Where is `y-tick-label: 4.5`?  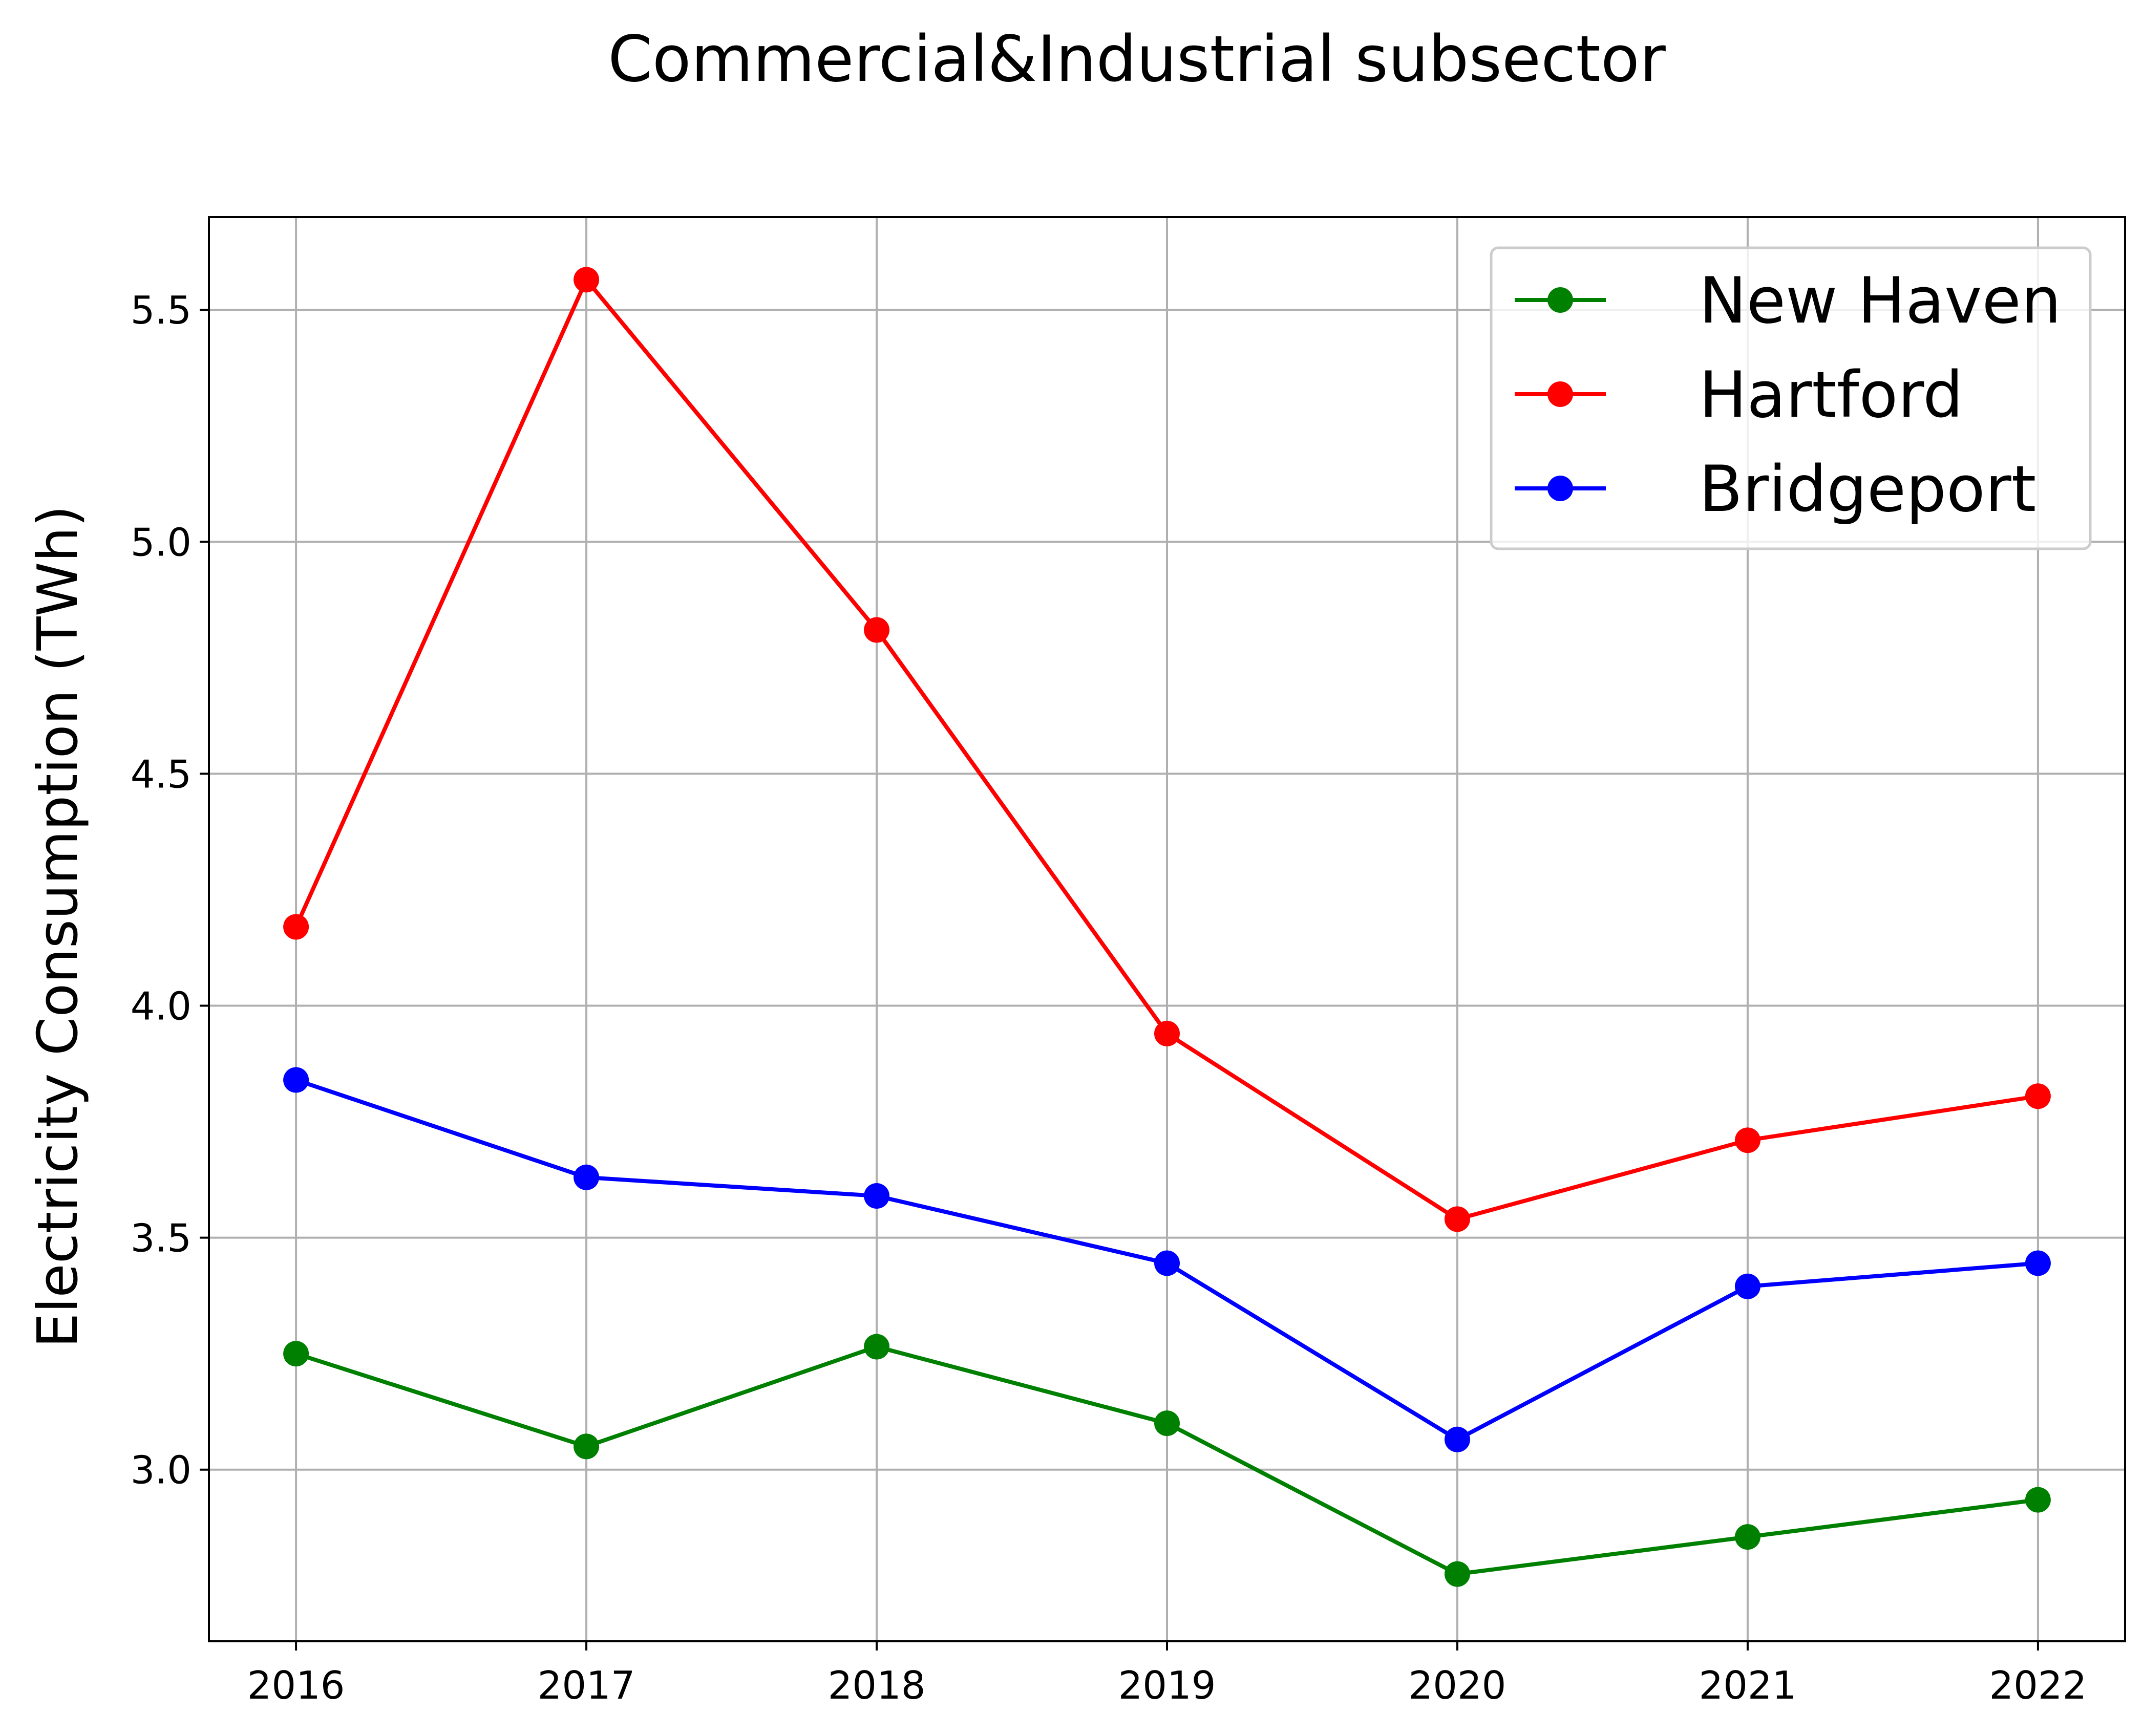 y-tick-label: 4.5 is located at coordinates (161, 774).